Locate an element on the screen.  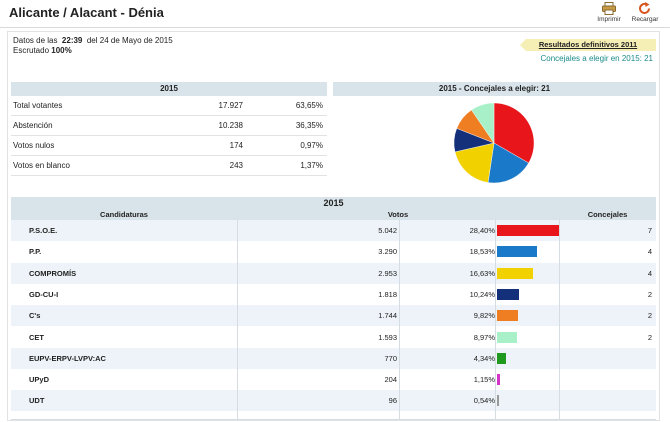
page-title: Alicante / Alacant - Dénia is located at coordinates (86, 12).